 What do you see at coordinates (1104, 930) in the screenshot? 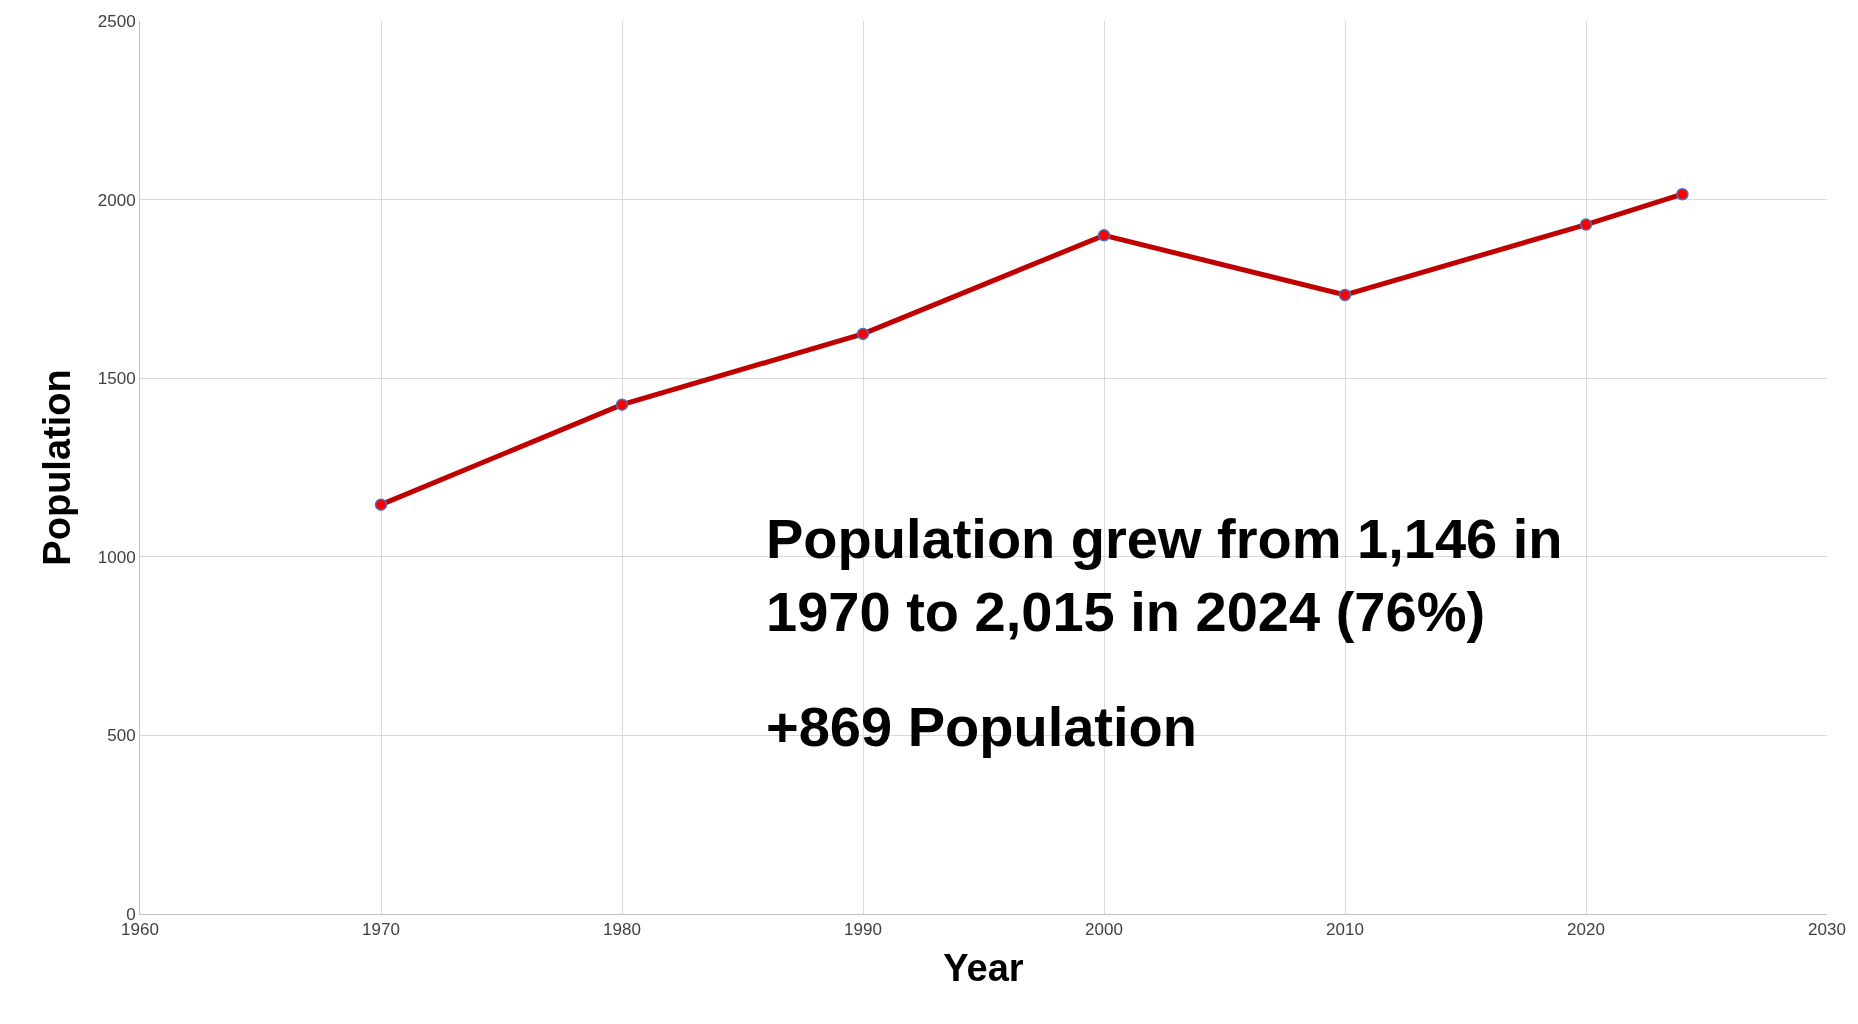
I see `x-tick-label: 2000` at bounding box center [1104, 930].